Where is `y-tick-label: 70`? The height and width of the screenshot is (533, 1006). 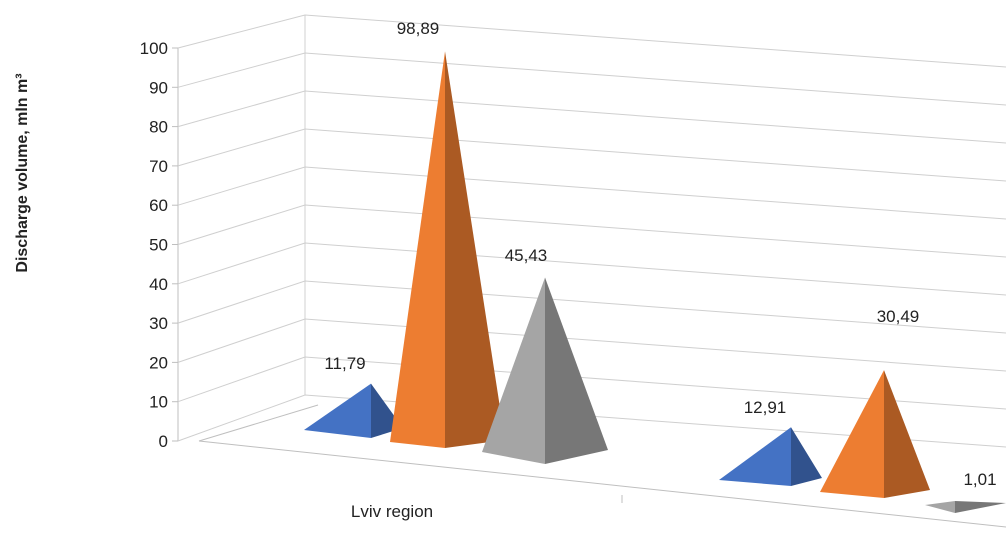
y-tick-label: 70 is located at coordinates (158, 166).